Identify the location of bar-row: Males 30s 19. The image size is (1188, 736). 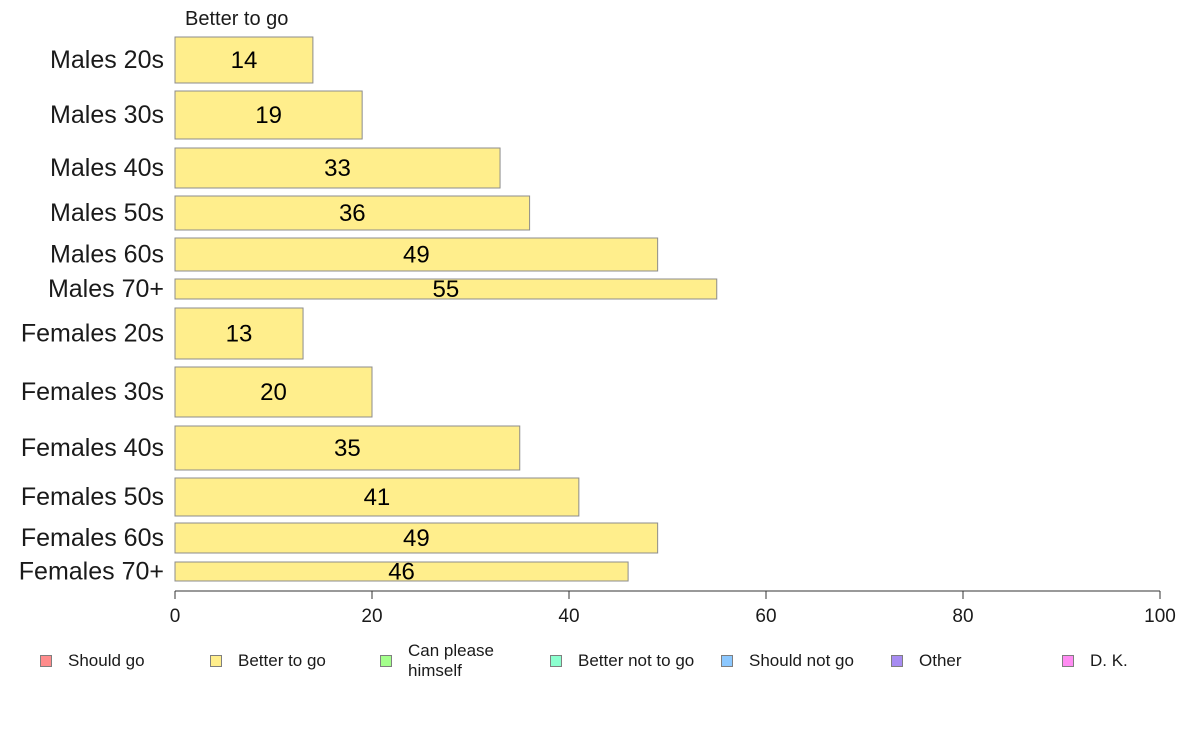
(206, 115).